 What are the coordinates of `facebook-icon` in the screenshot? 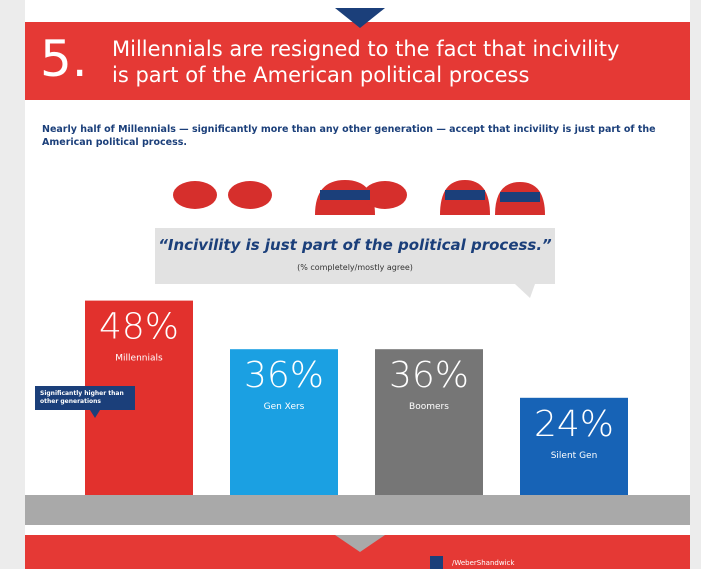 It's located at (436, 562).